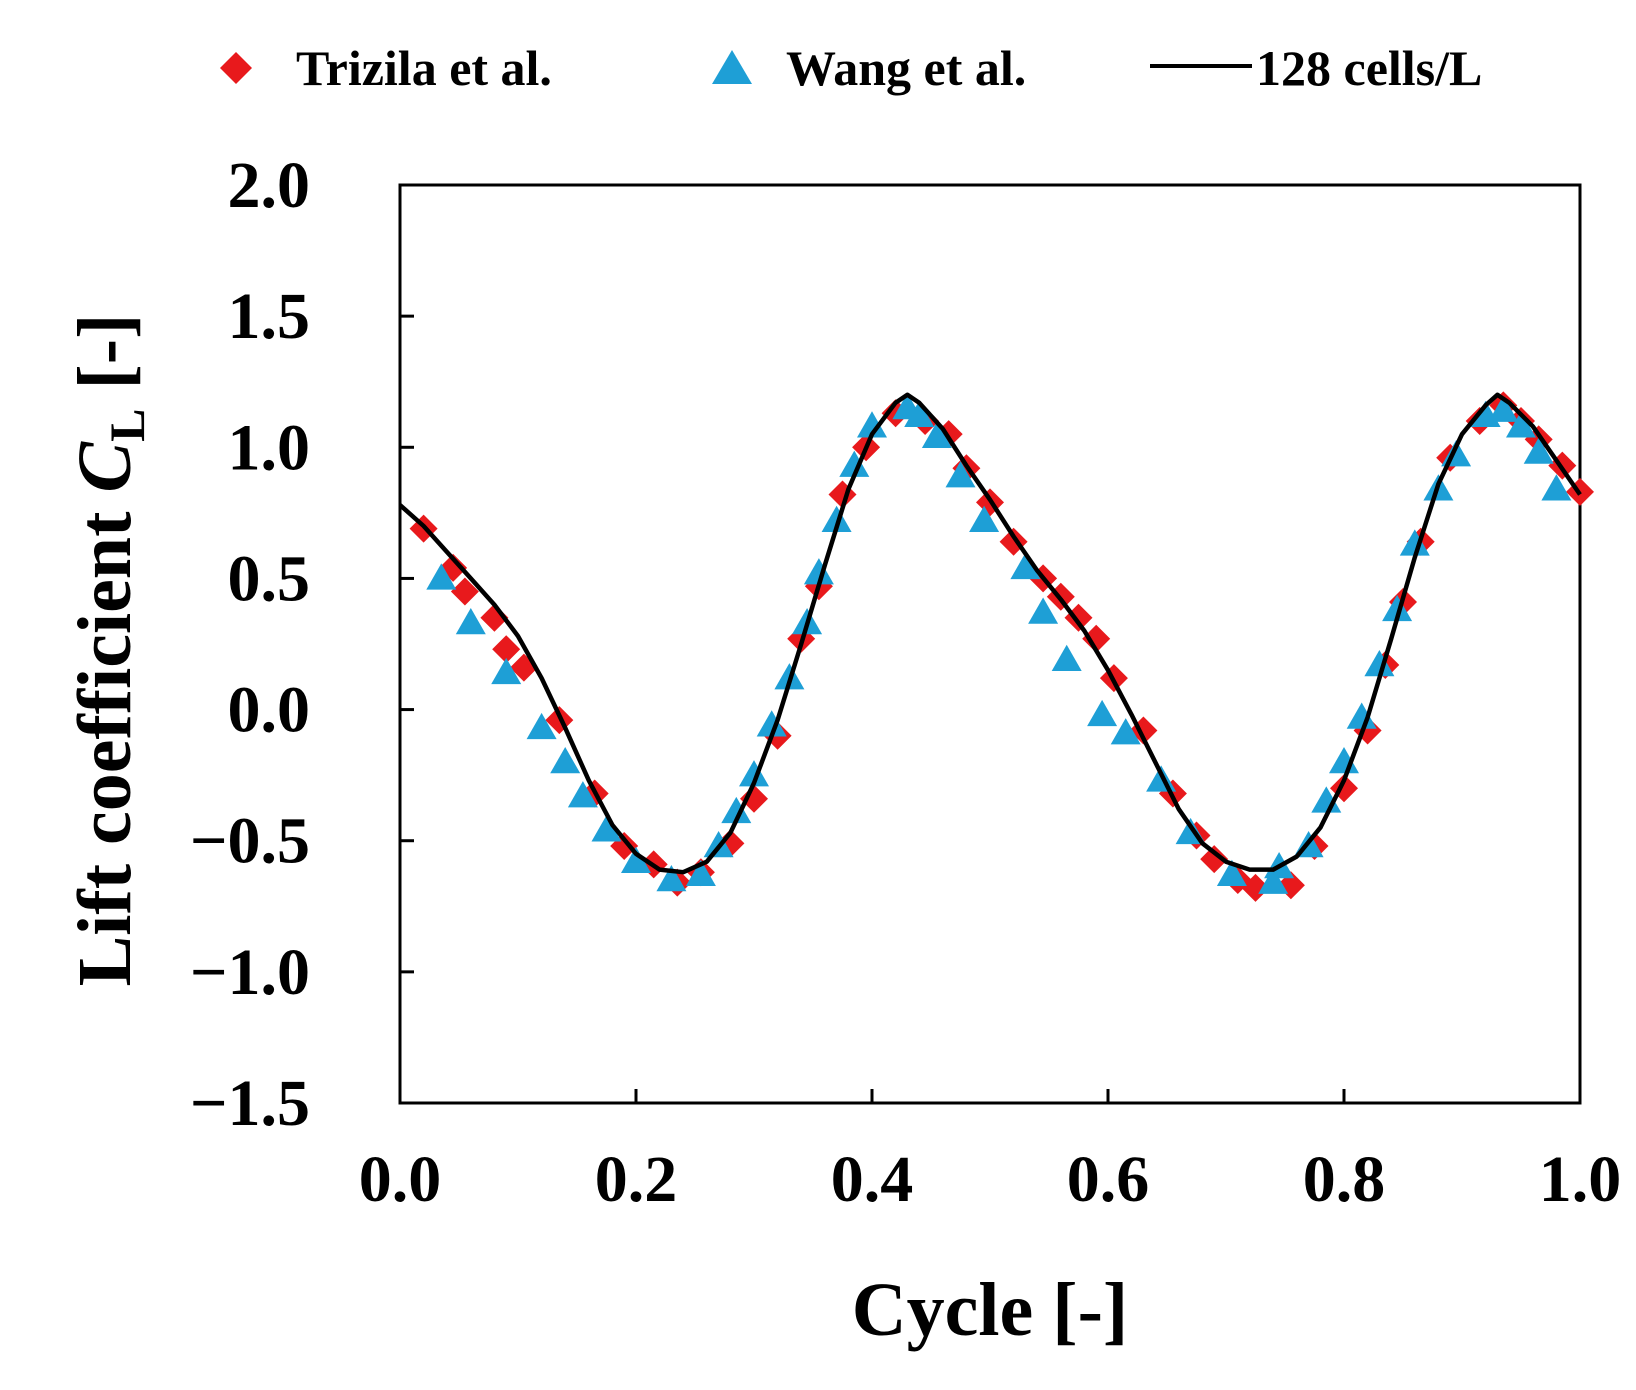 The height and width of the screenshot is (1390, 1636). What do you see at coordinates (990, 1179) in the screenshot?
I see `x-tick-labels: 0.0 0.2 0.4 0.6 0.8 1.0` at bounding box center [990, 1179].